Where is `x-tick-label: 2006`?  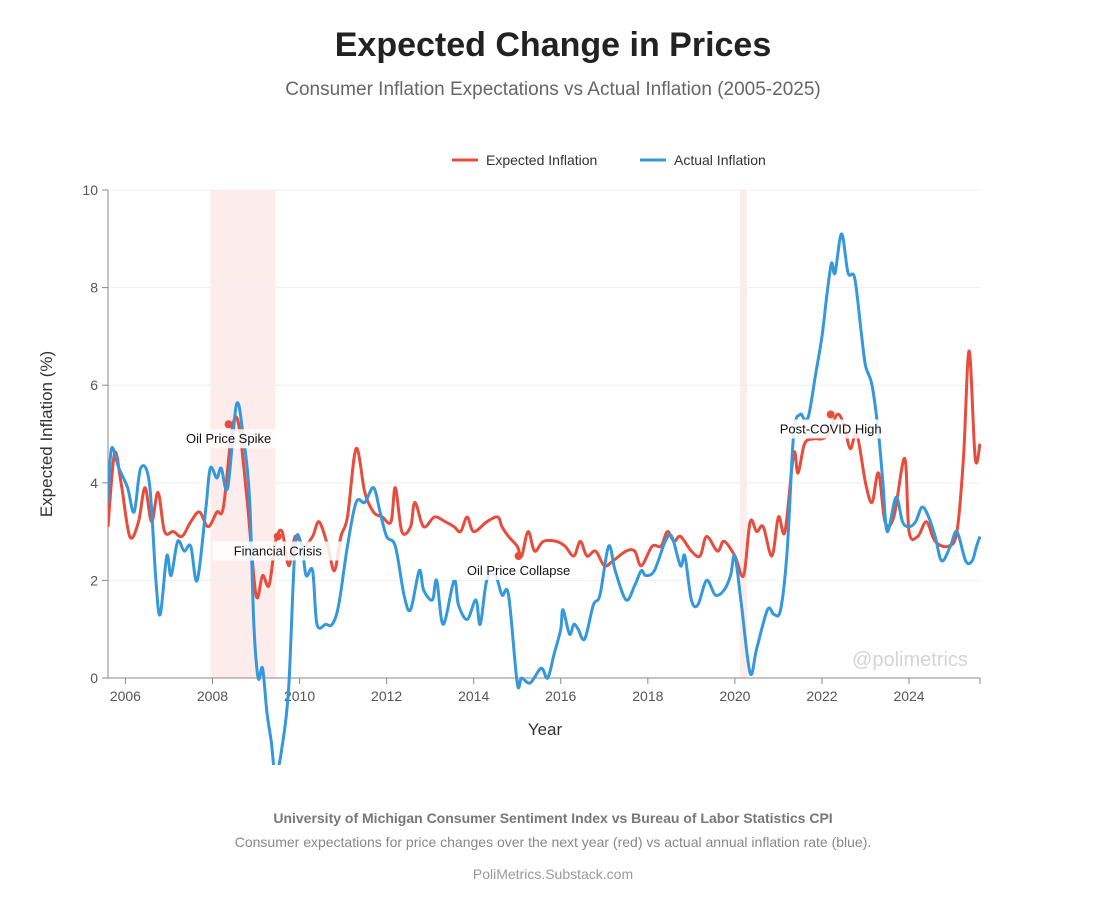
x-tick-label: 2006 is located at coordinates (125, 696).